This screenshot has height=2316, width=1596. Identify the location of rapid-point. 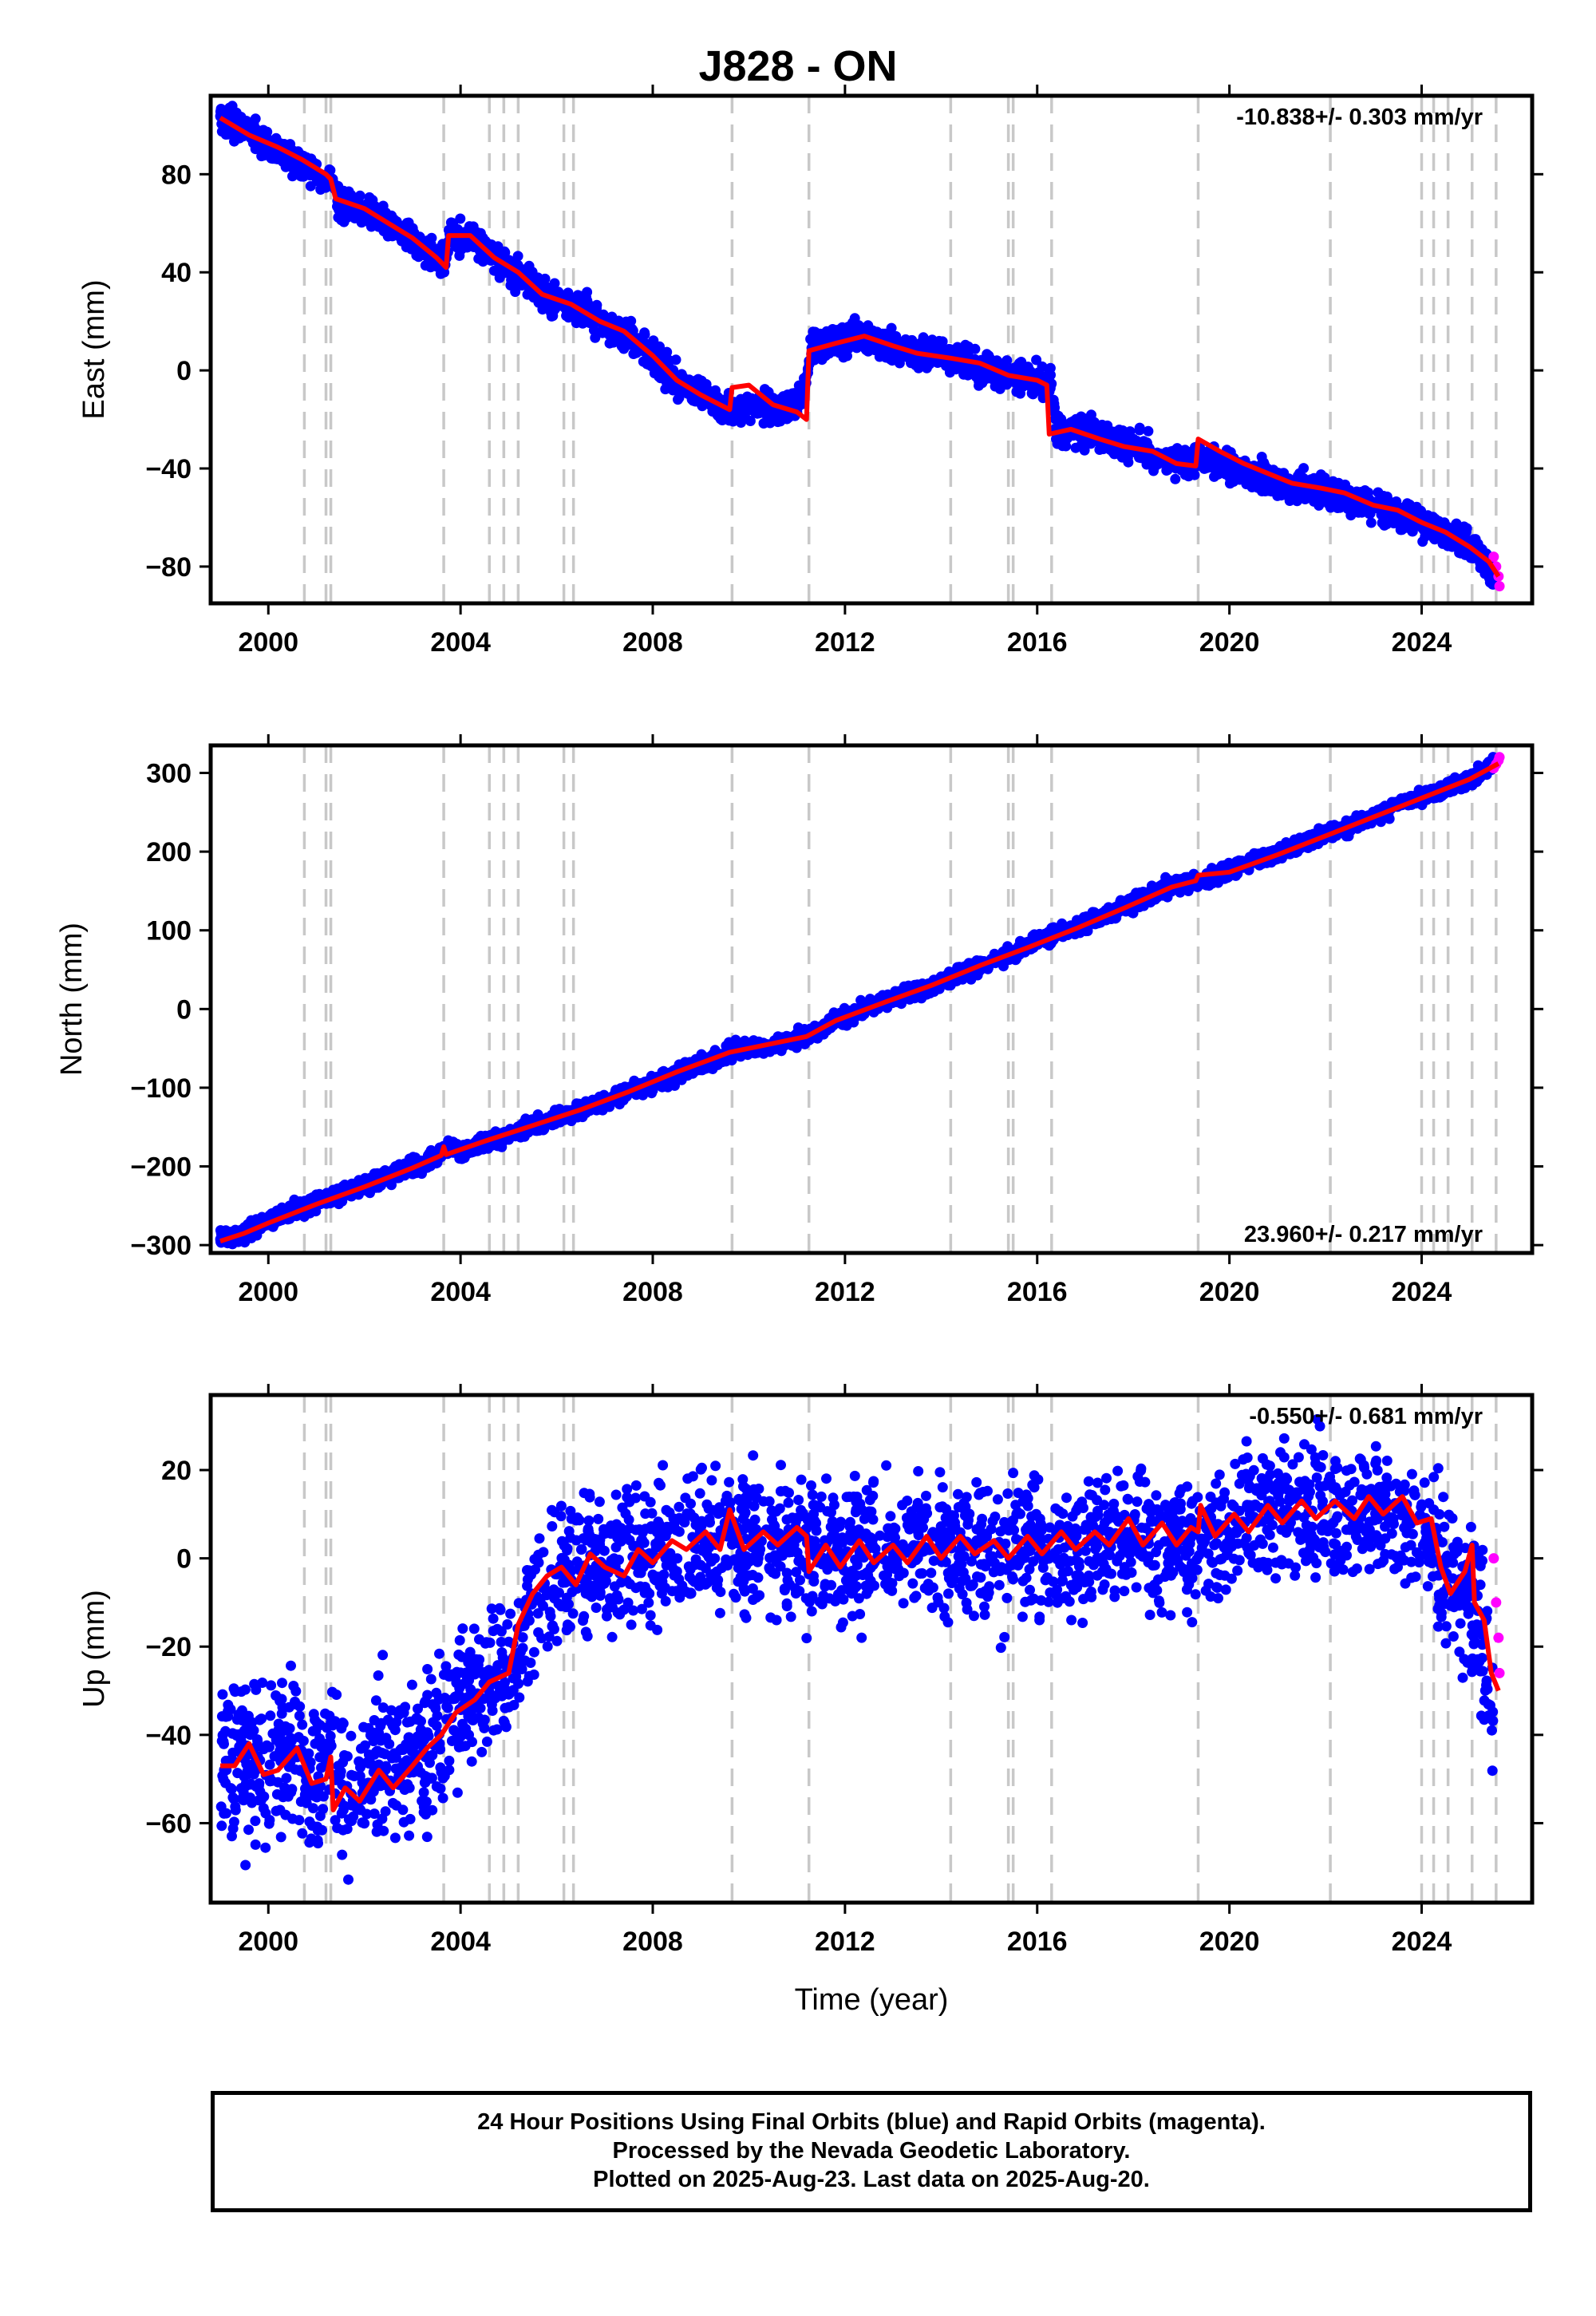
(1493, 557).